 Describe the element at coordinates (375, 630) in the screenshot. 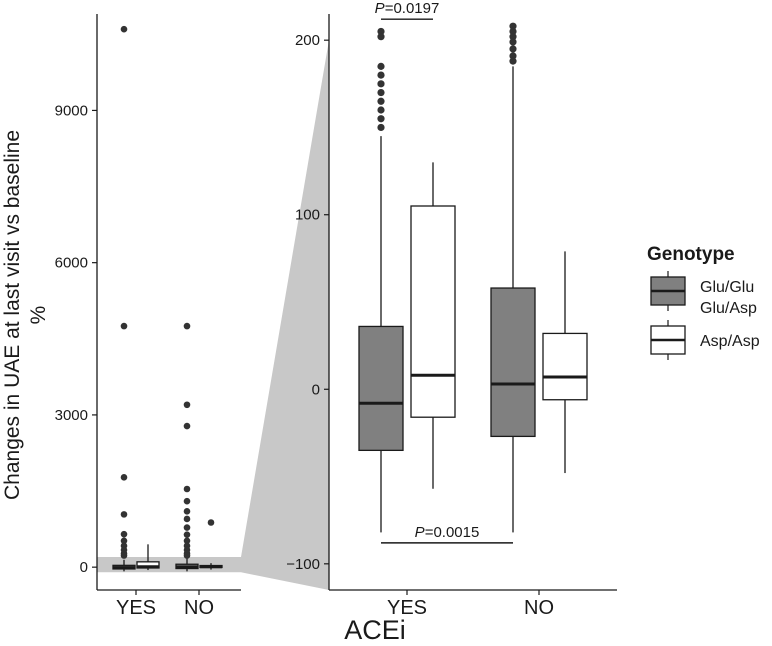

I see `x-axis-label: ACEi` at that location.